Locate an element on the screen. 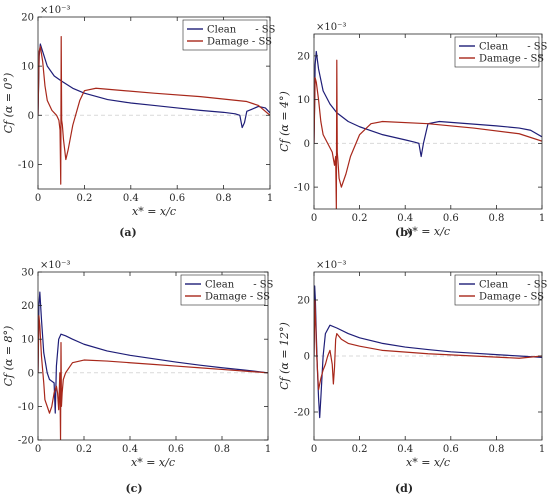 The height and width of the screenshot is (498, 550). panel-caption: (c) is located at coordinates (133, 488).